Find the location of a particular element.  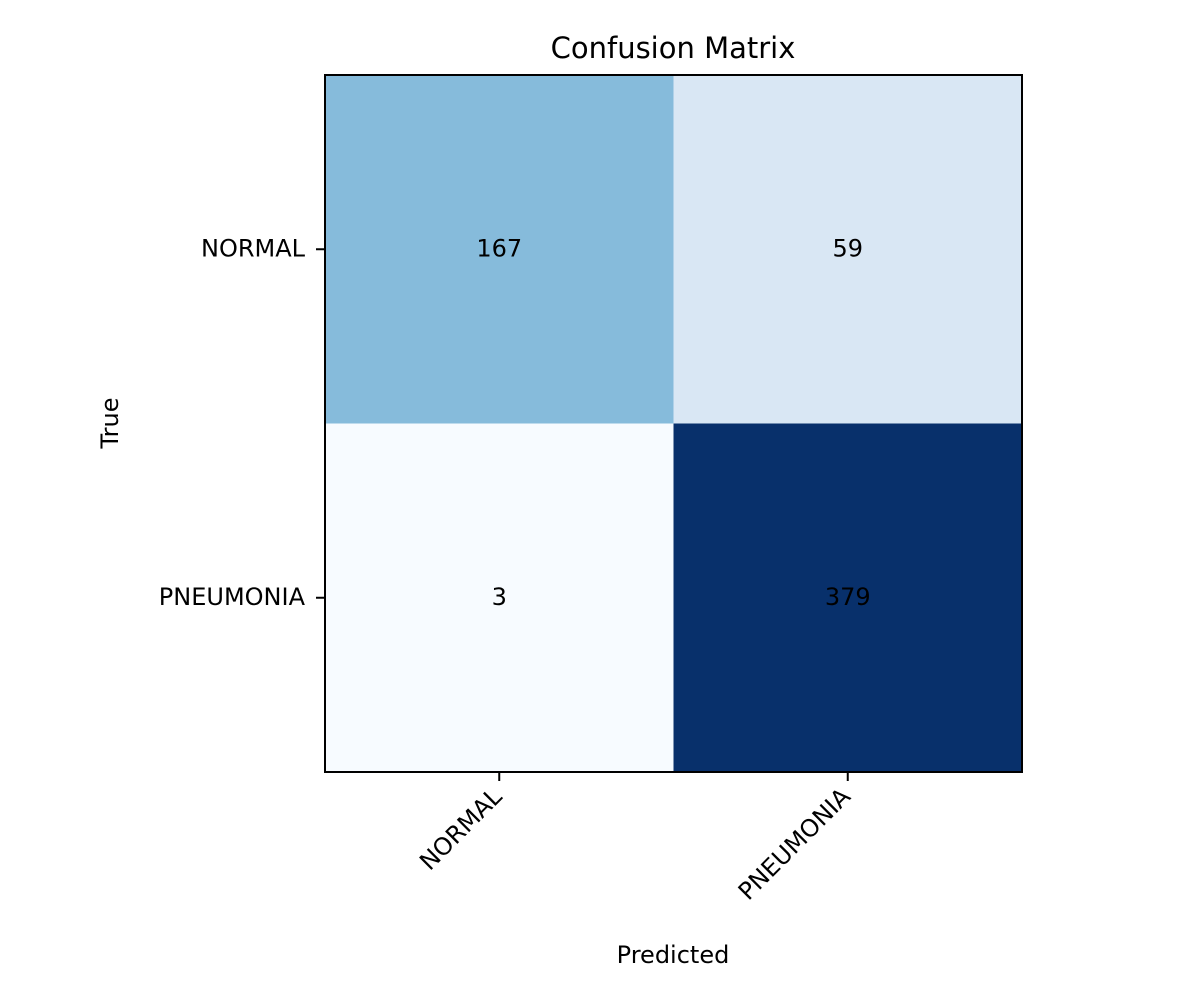

cell-value-label: 167 is located at coordinates (499, 248).